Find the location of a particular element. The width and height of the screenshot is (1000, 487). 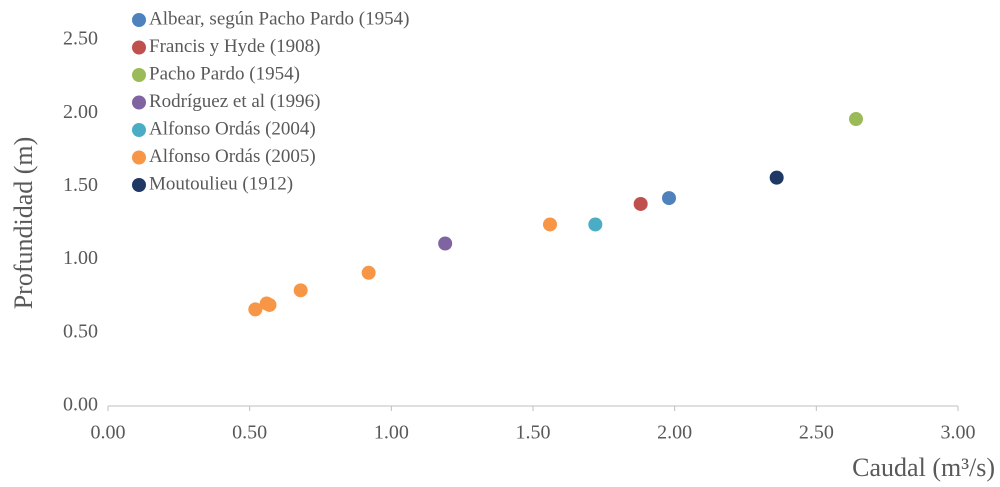

x-tick-label: 1.50 is located at coordinates (533, 433).